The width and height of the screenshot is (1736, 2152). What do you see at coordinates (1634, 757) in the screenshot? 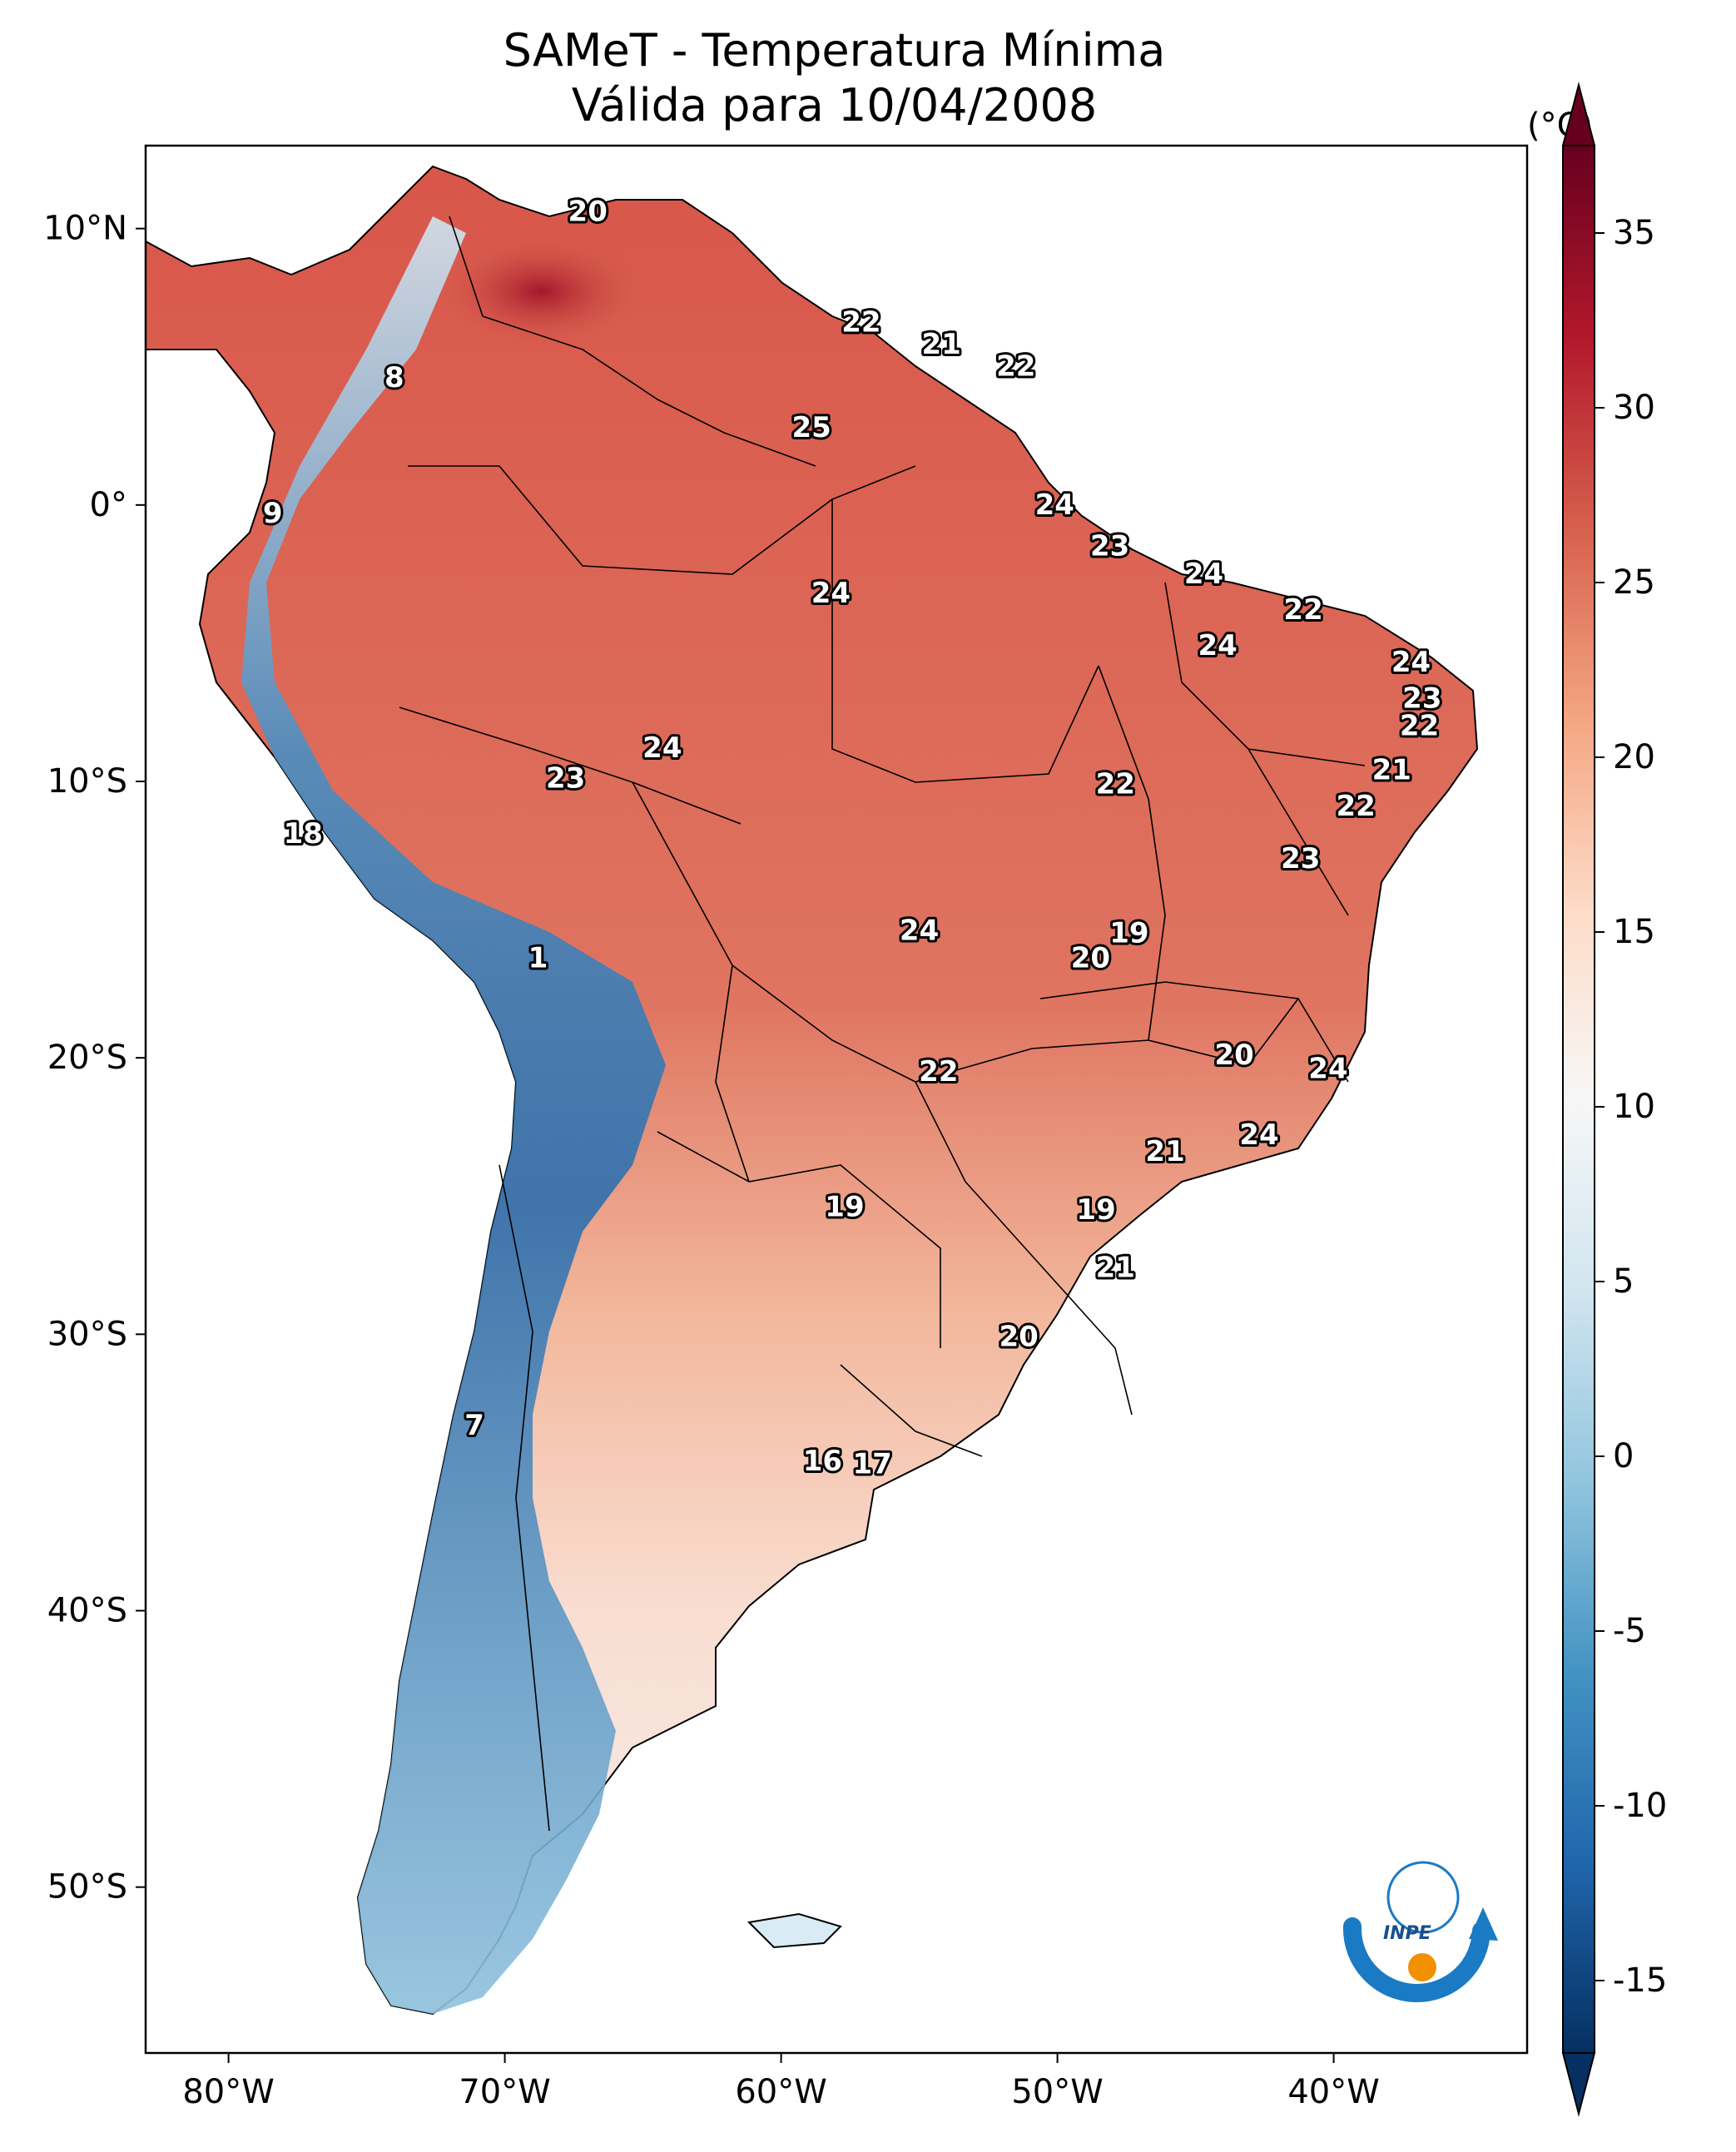
I see `colorbar-tick-label: 20` at bounding box center [1634, 757].